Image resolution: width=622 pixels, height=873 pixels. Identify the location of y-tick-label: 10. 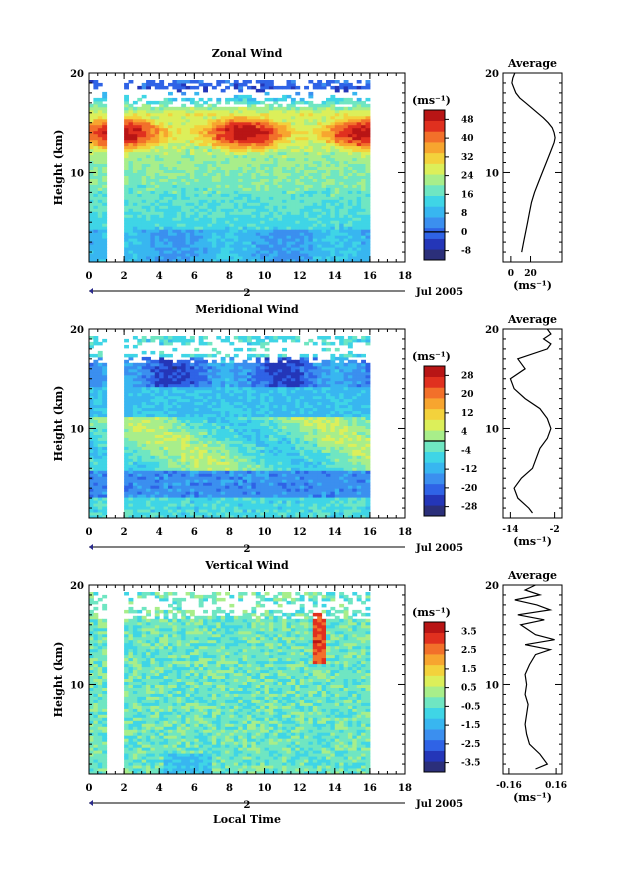
(77, 173).